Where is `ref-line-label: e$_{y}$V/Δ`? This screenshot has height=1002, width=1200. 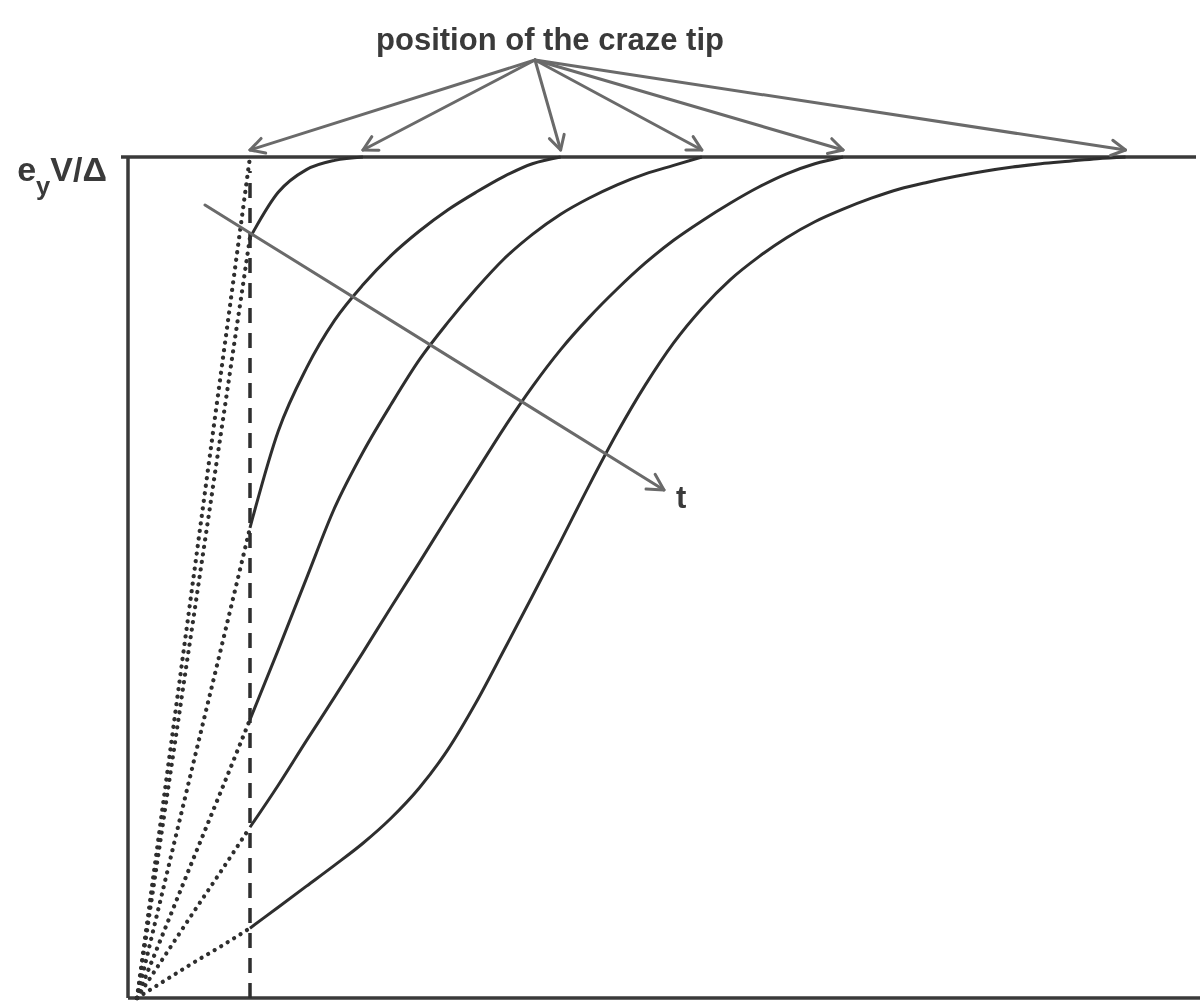
ref-line-label: e$_{y}$V/Δ is located at coordinates (62, 175).